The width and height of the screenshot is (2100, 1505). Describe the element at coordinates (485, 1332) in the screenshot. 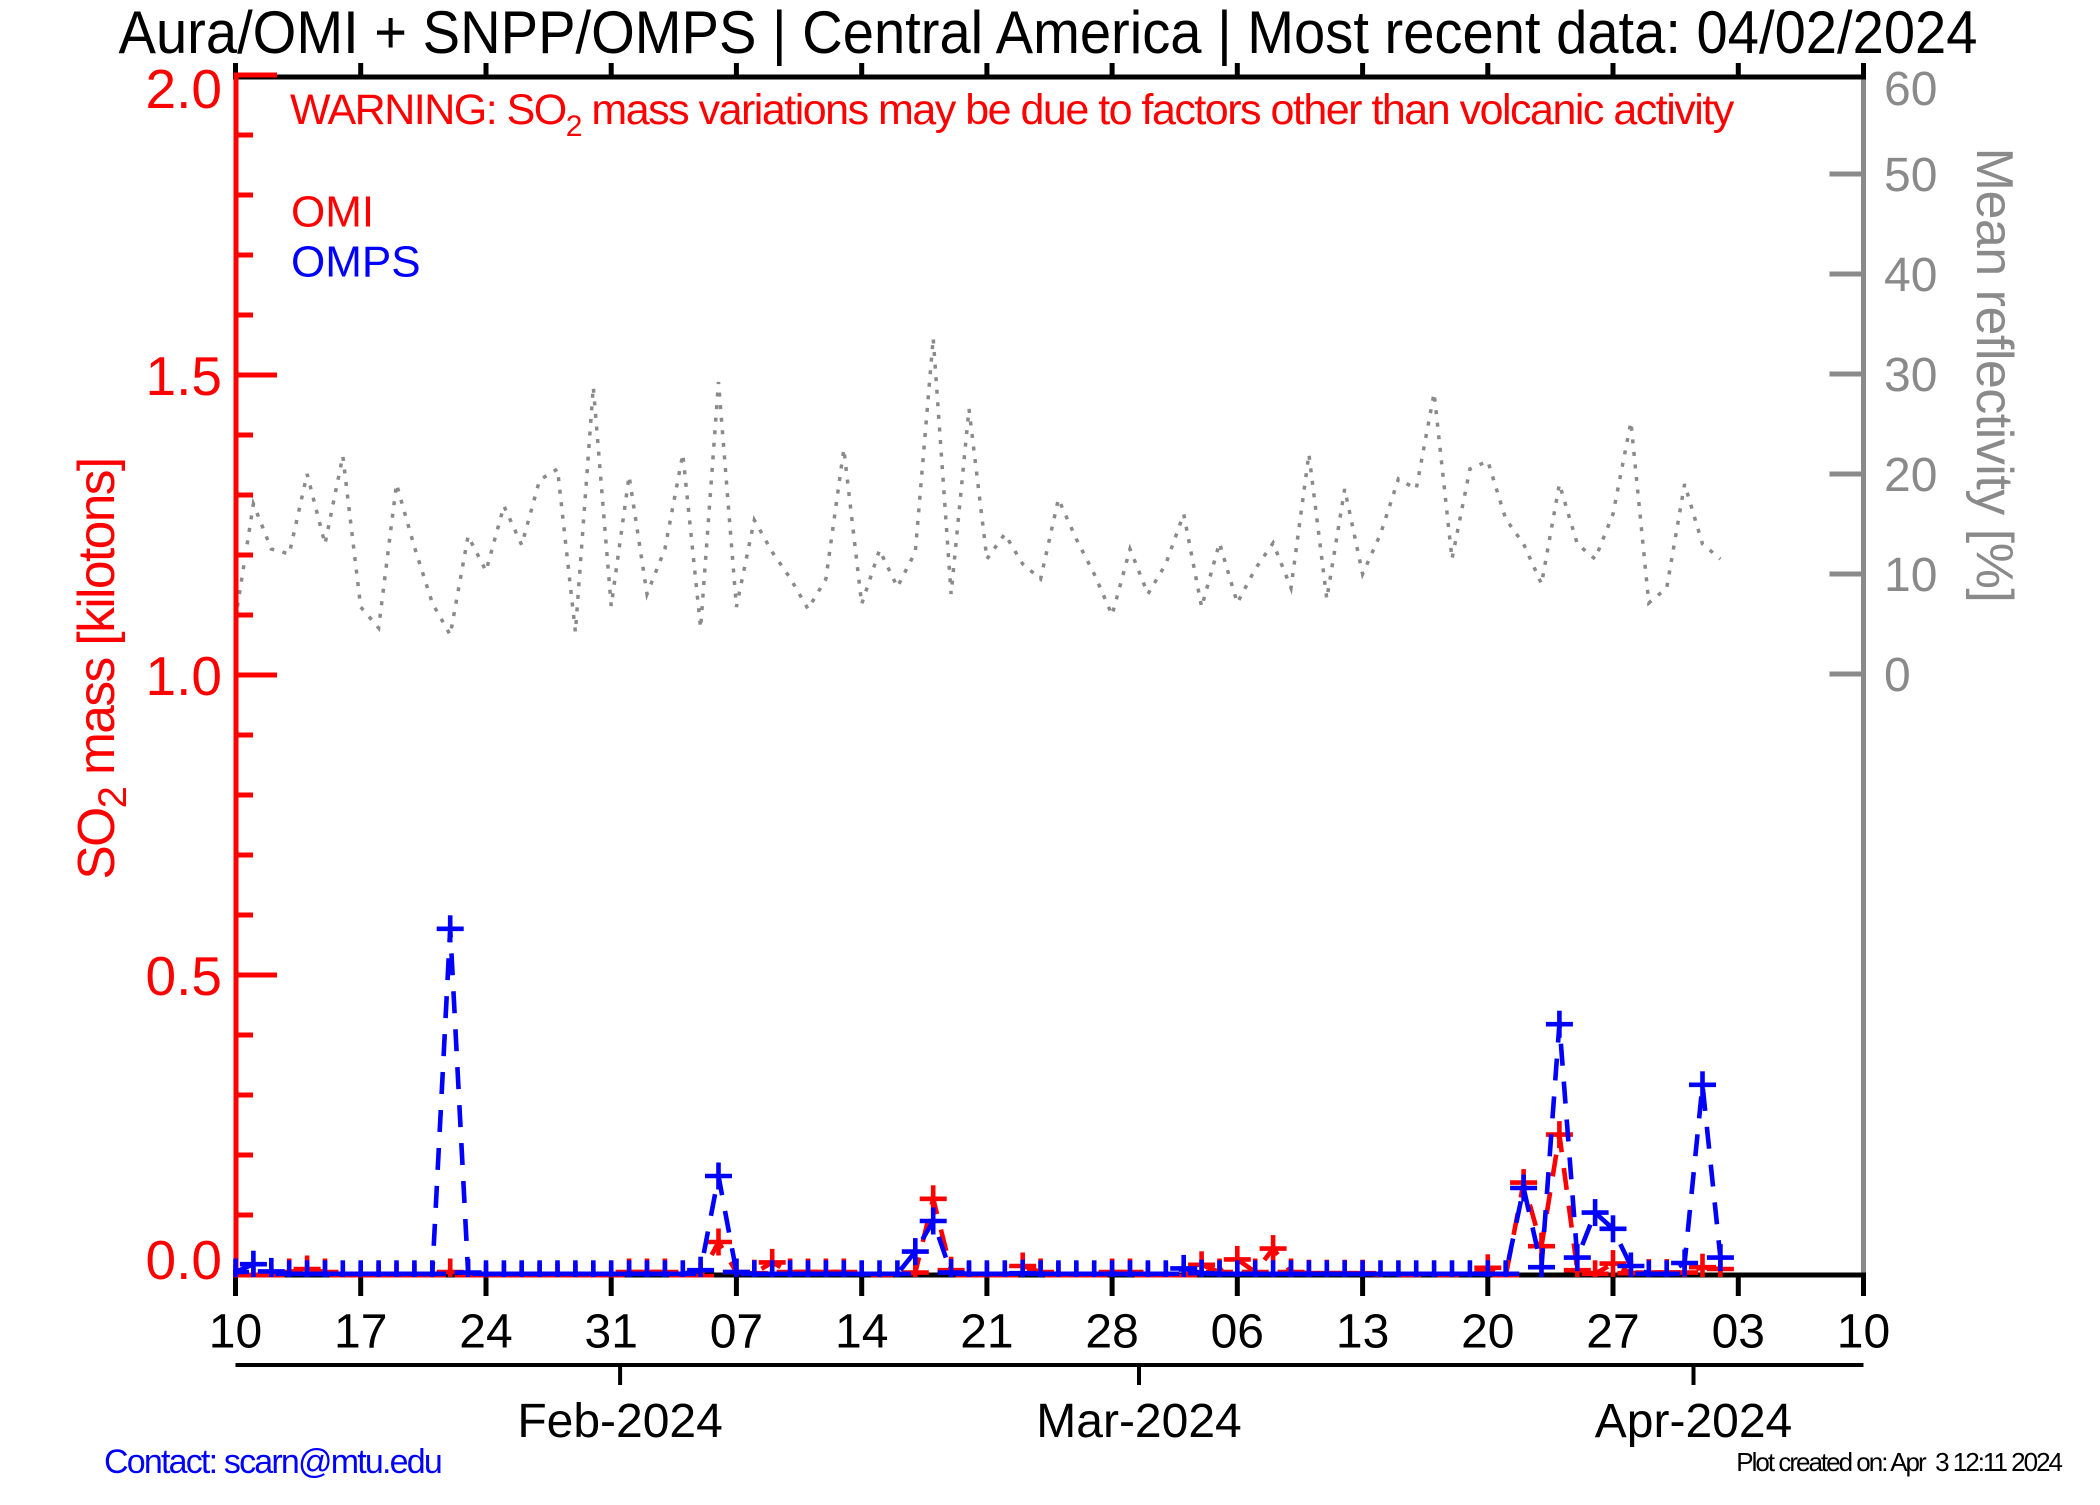

I see `svg-text: 24` at that location.